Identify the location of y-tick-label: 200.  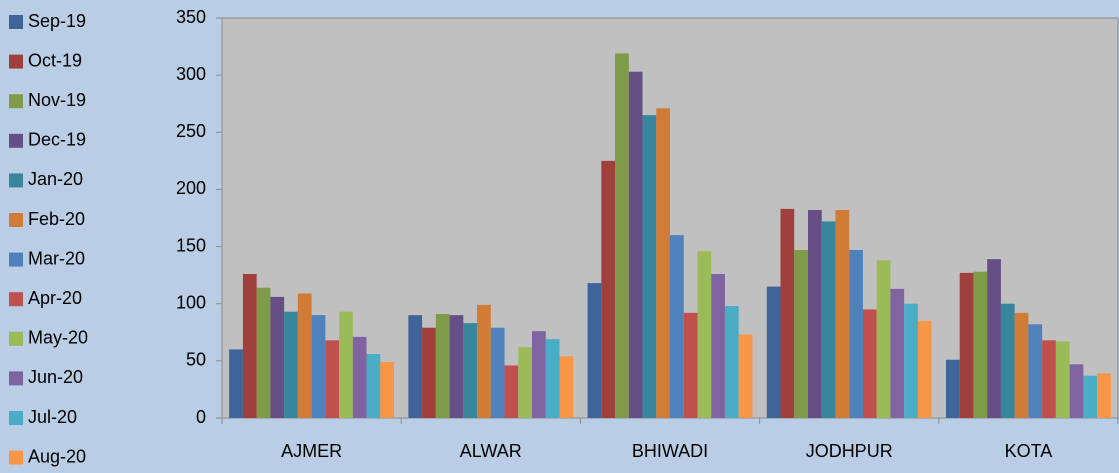
(191, 188).